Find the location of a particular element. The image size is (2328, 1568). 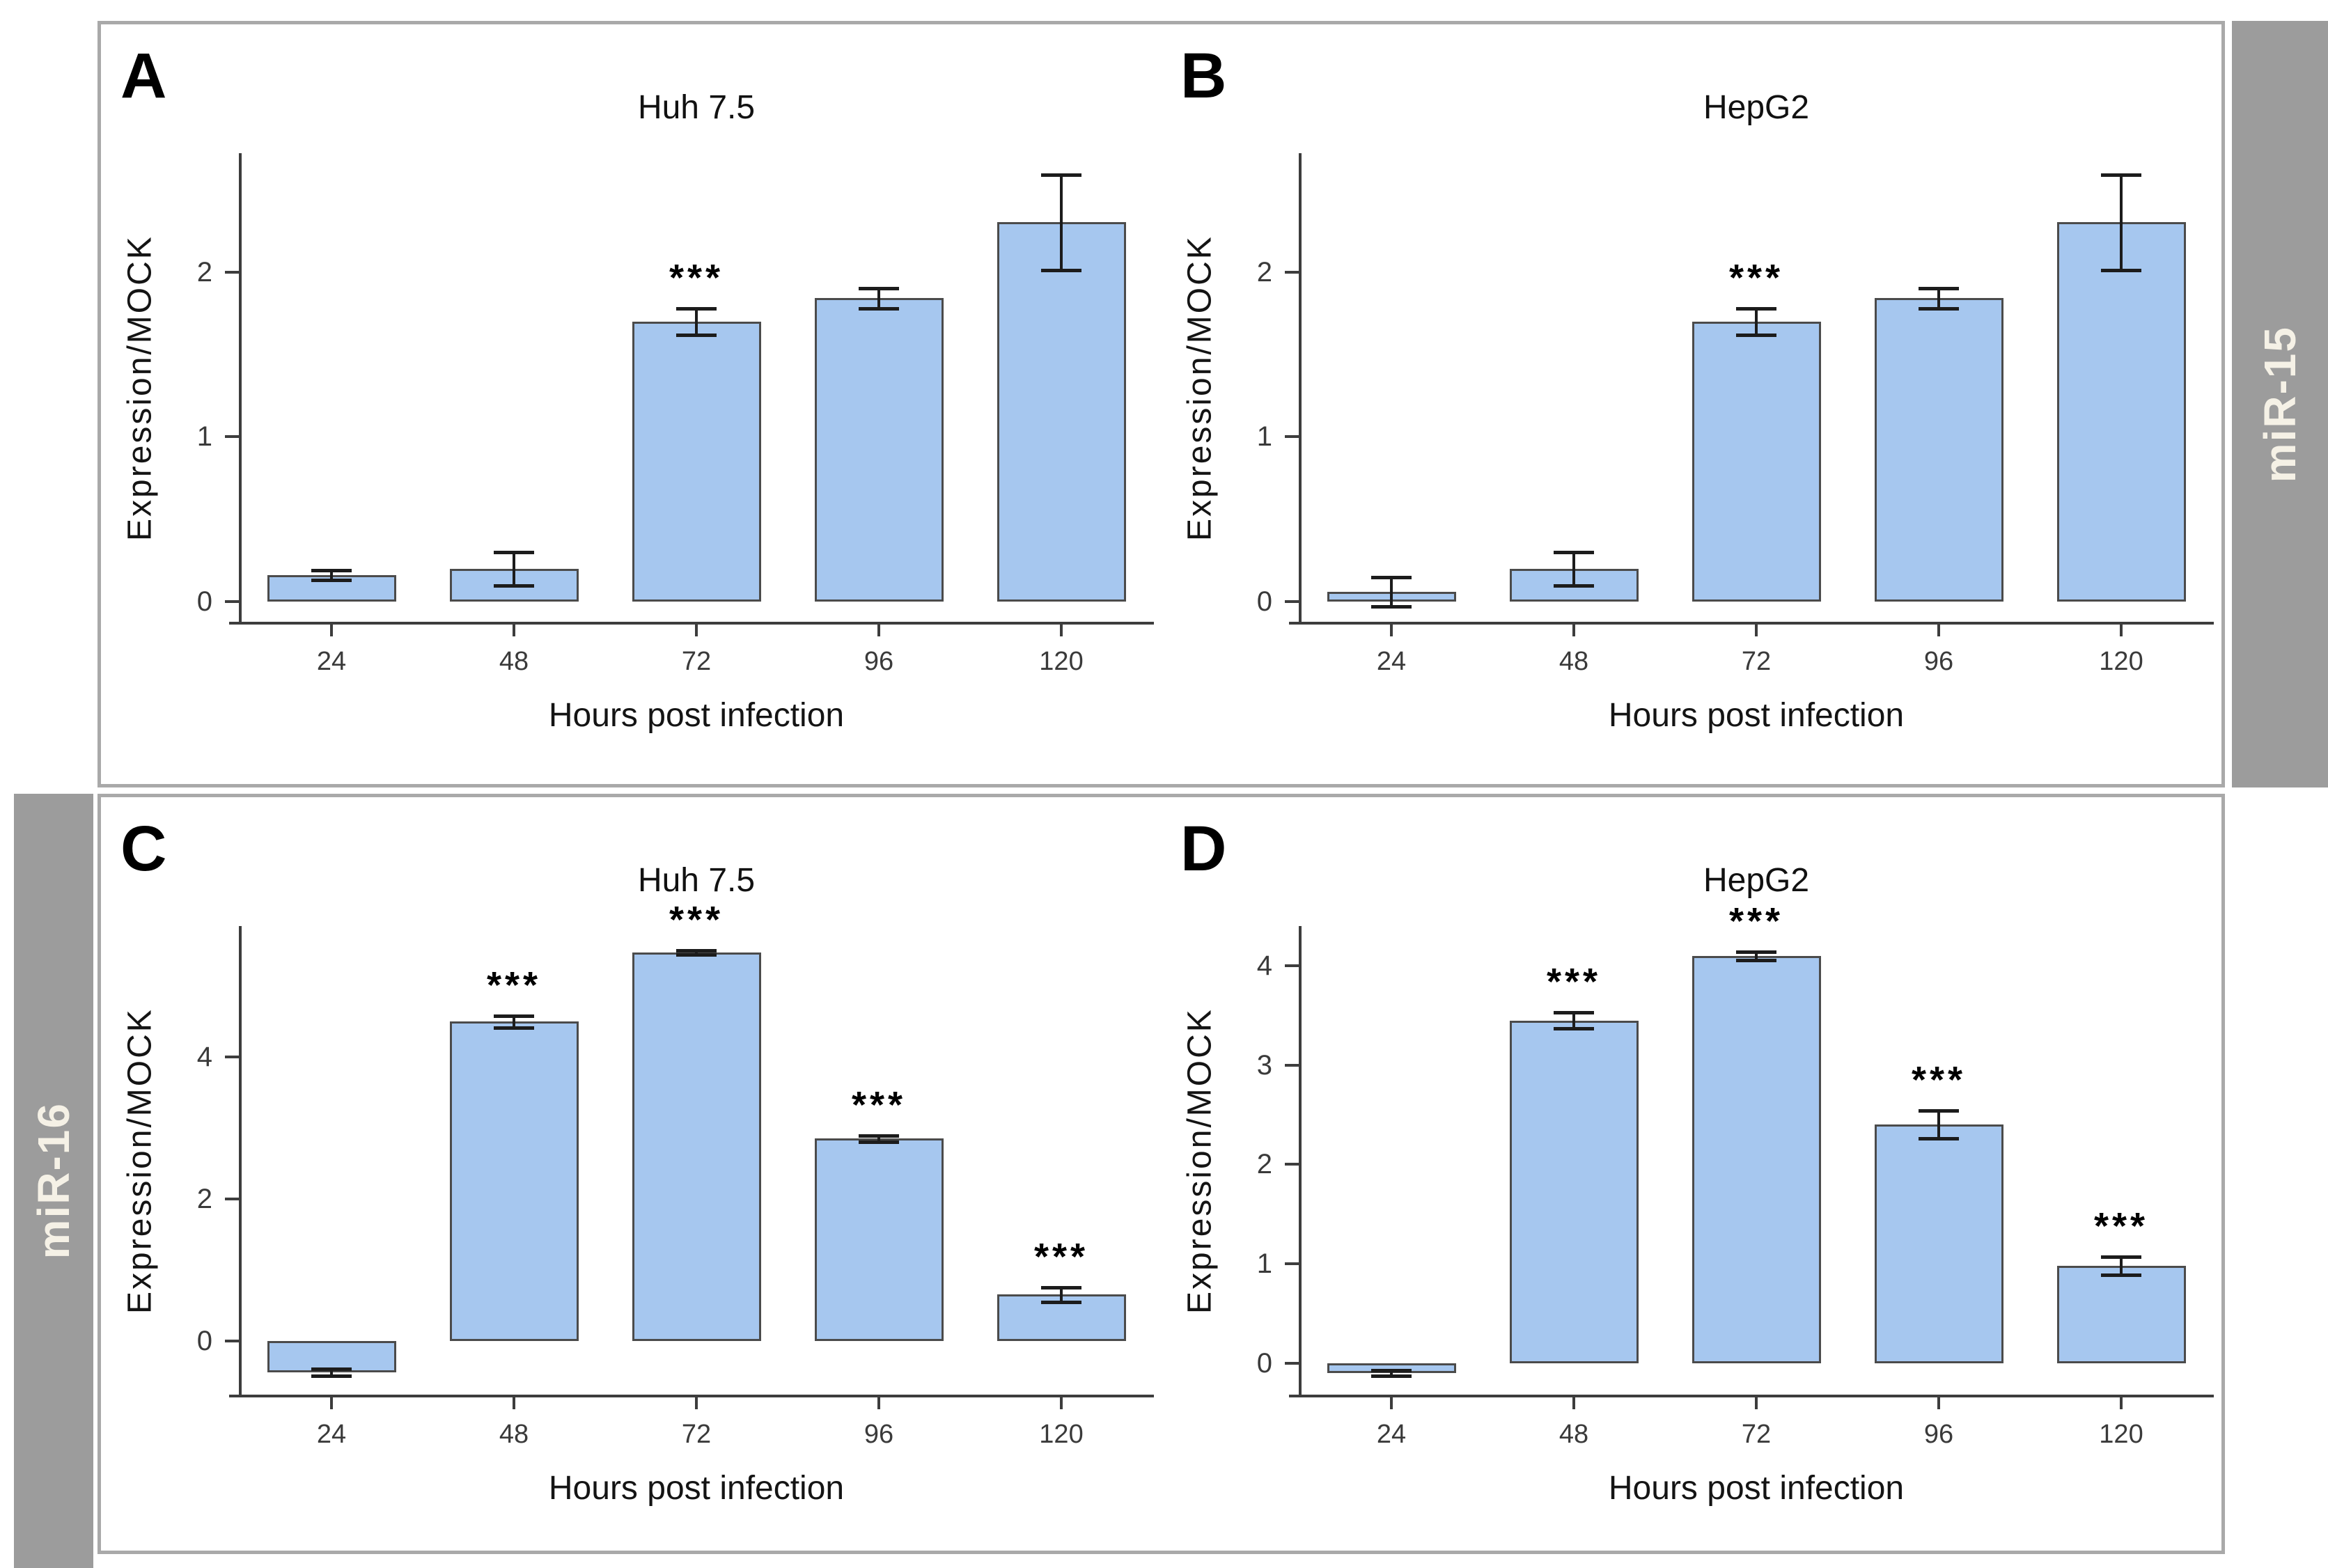

y-axis-title-b: Expression/MOCK is located at coordinates (1200, 388).